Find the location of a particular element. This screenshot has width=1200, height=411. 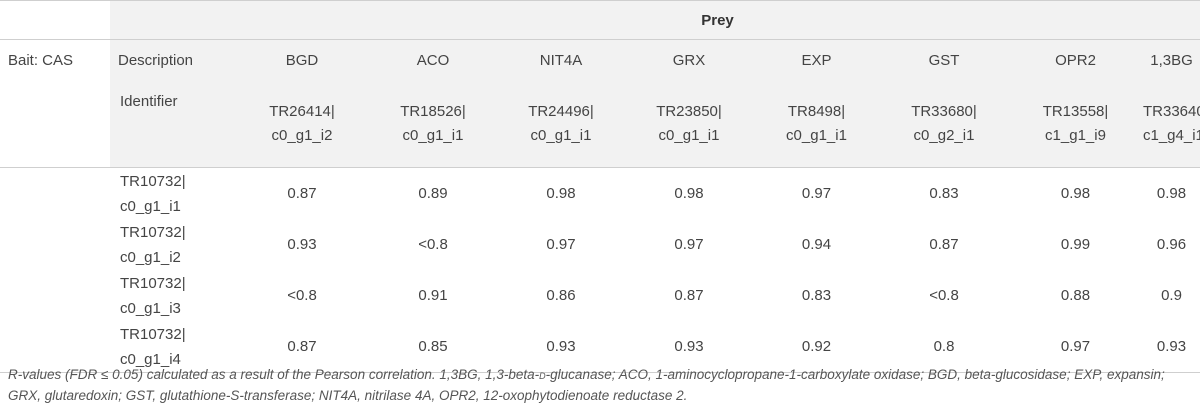

prey-description: BGD is located at coordinates (302, 60).